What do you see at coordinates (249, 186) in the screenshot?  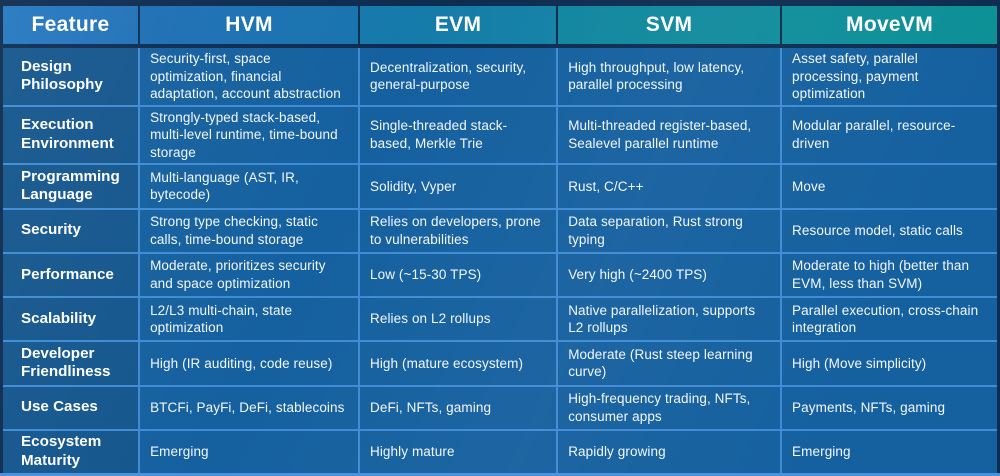 I see `table-cell: Multi-language (AST, IR, bytecode)` at bounding box center [249, 186].